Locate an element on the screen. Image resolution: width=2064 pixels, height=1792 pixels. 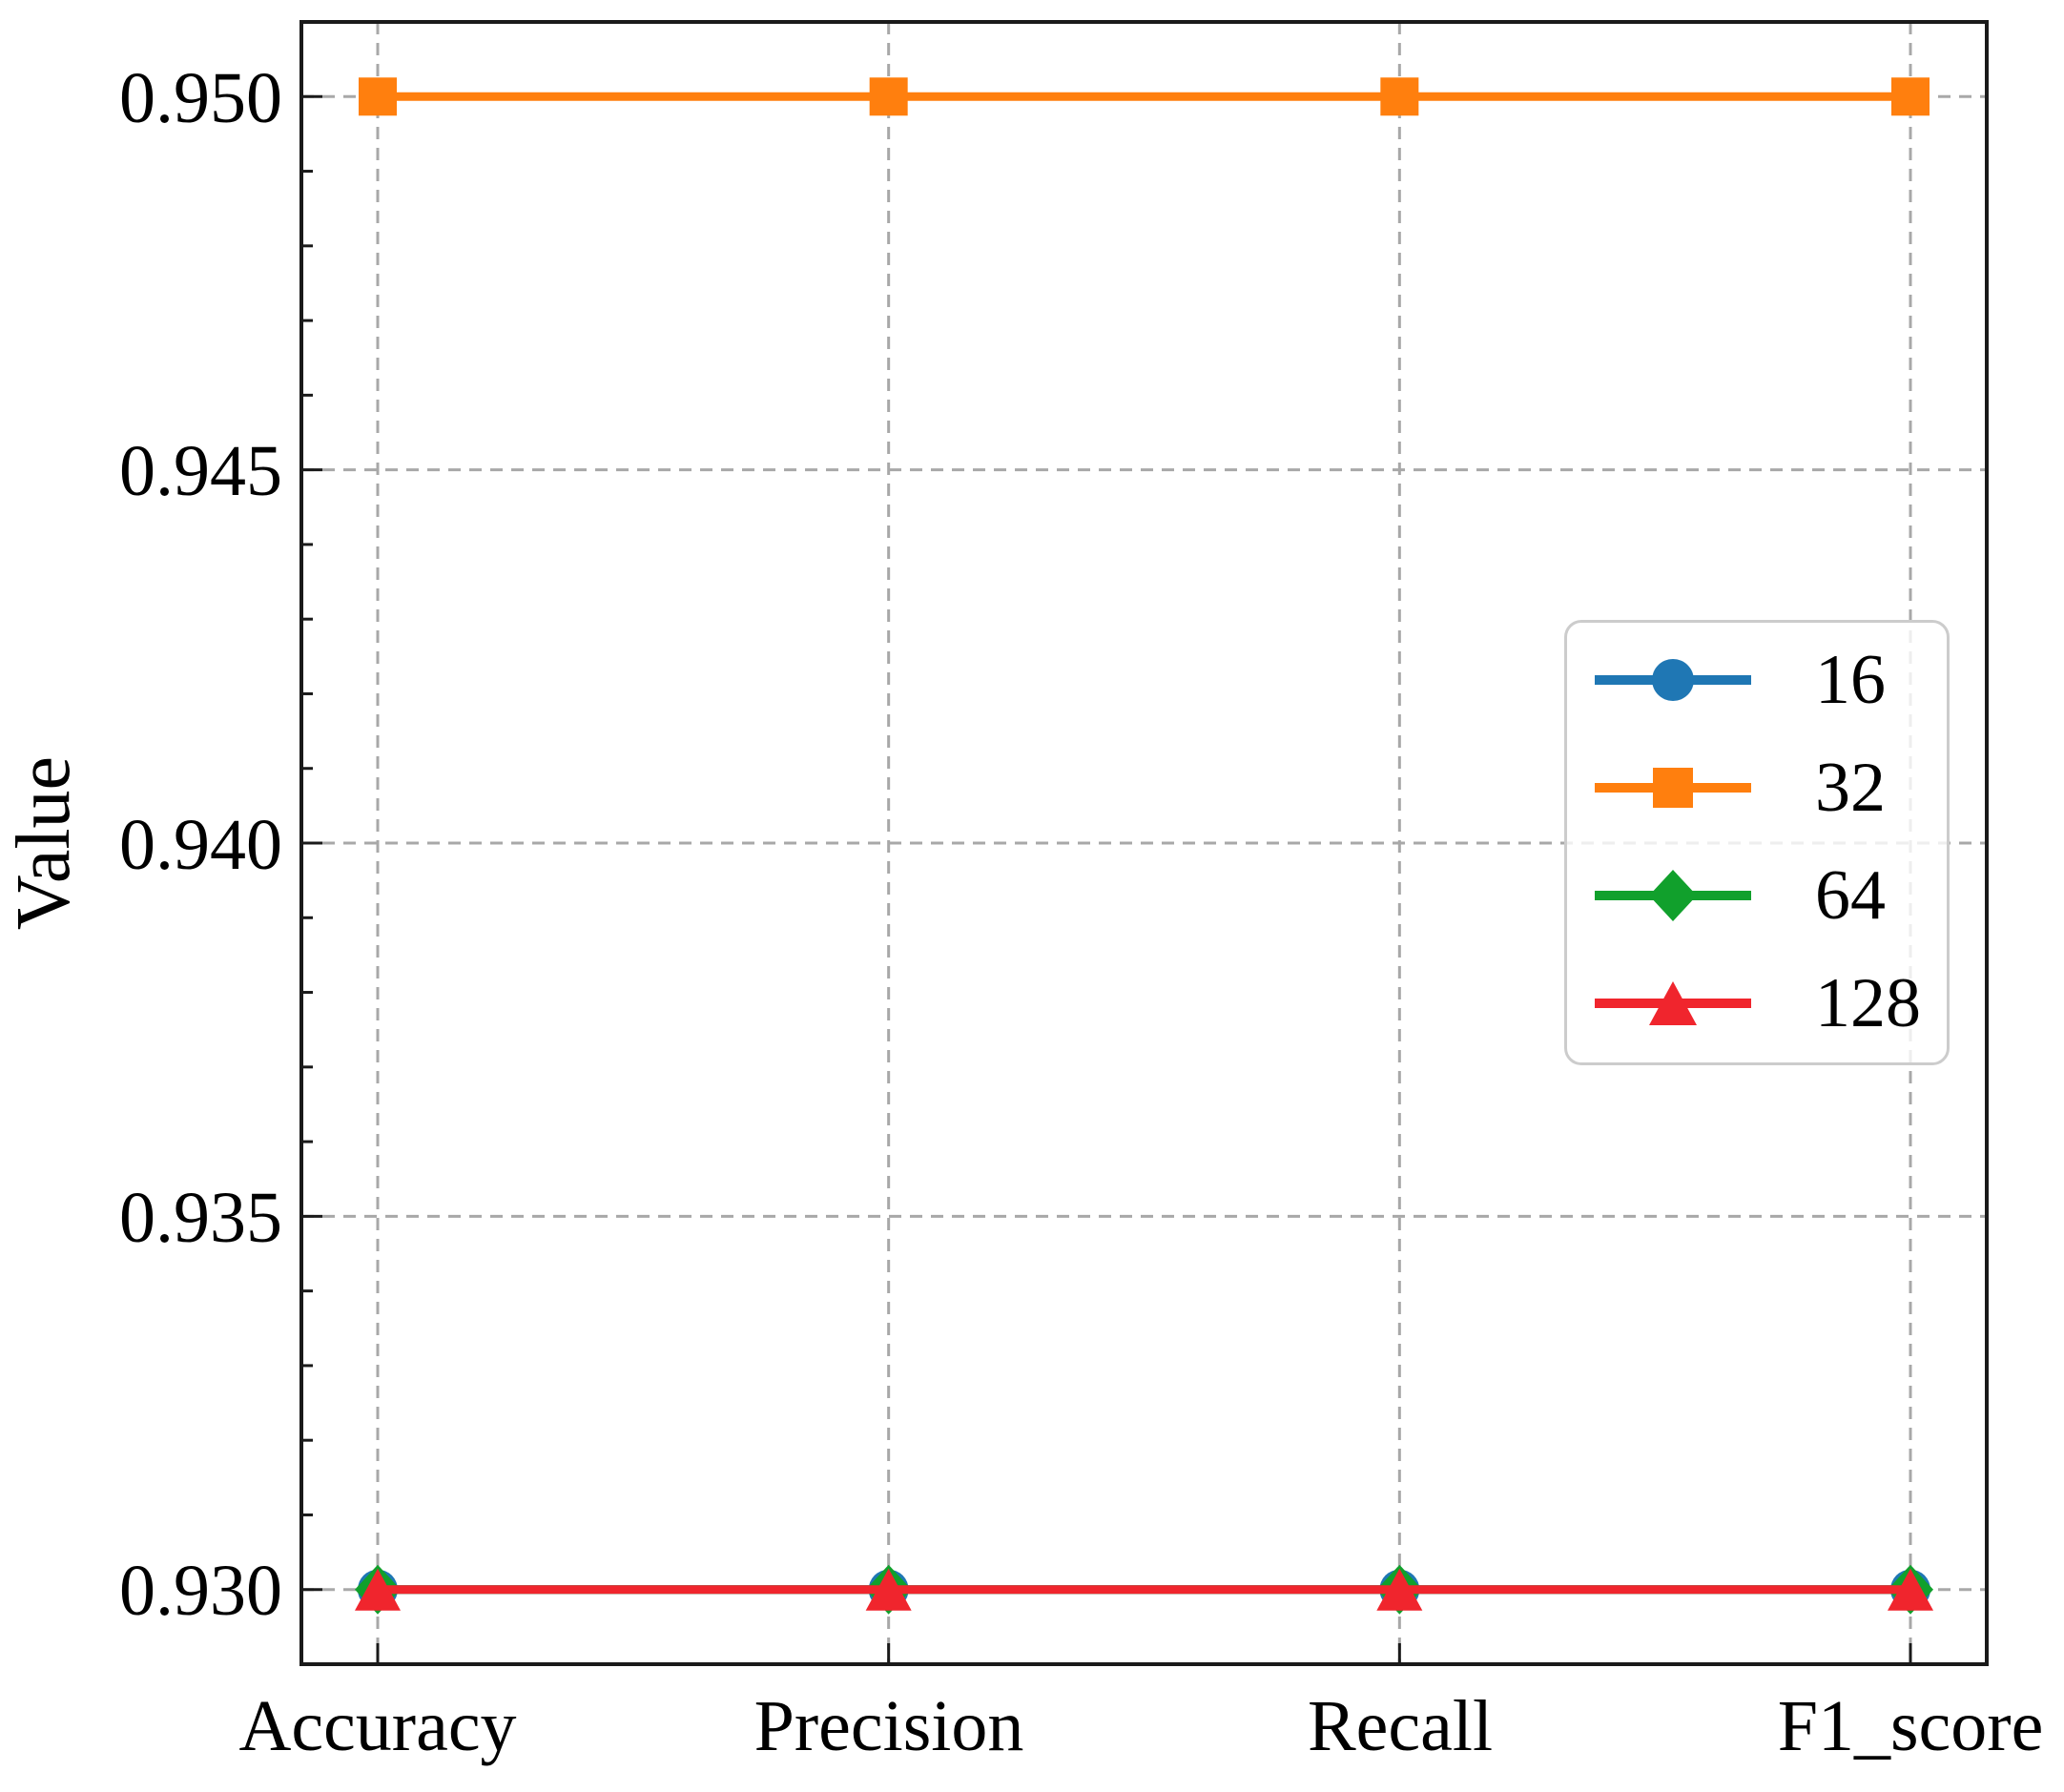
y-tick-label: 0.945 is located at coordinates (200, 471).